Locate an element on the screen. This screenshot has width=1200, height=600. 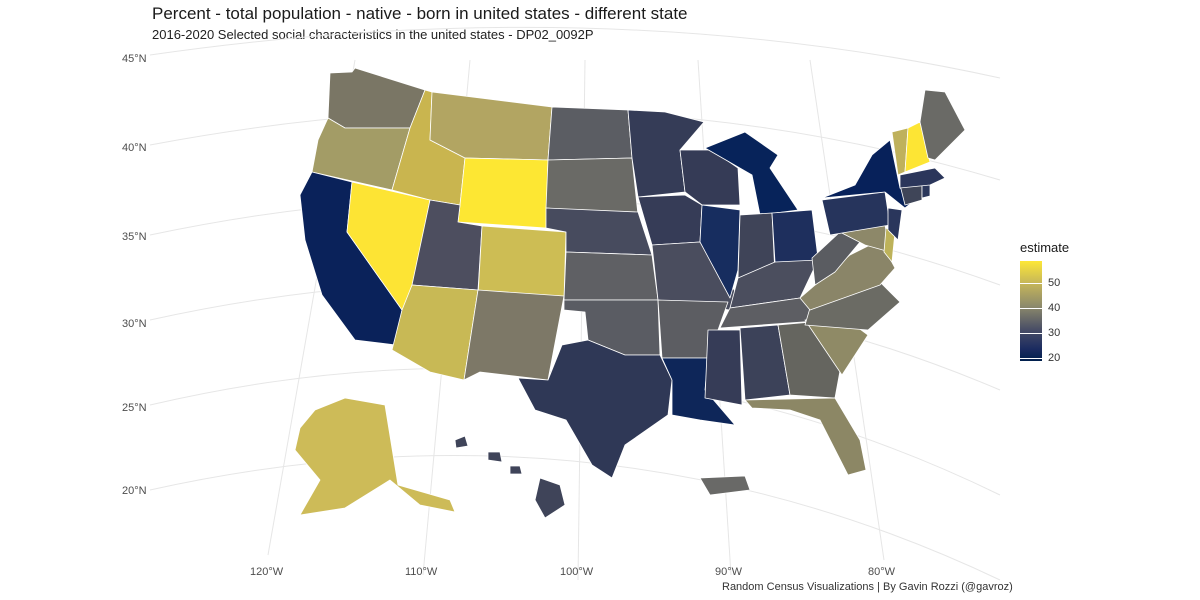
state-nm is located at coordinates (514, 335).